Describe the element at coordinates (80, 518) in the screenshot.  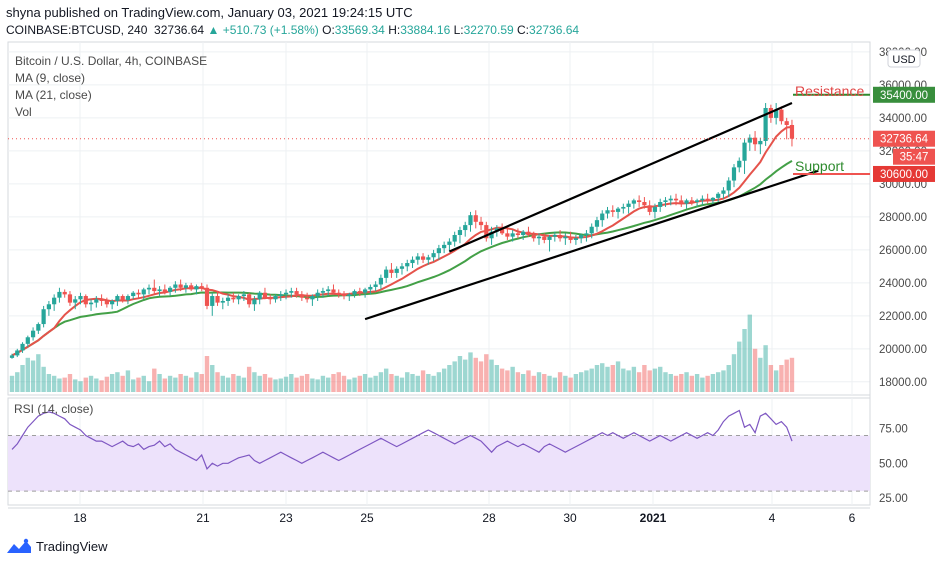
I see `x-tick-label: 18` at that location.